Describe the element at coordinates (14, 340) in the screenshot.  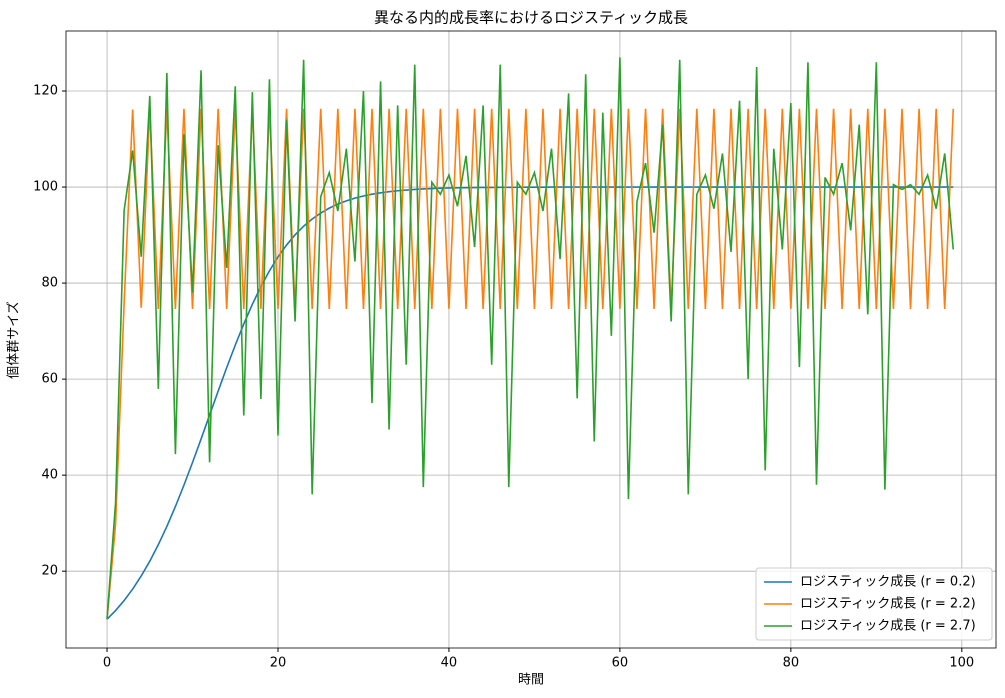
I see `y-axis-label: 個体群サイズ` at that location.